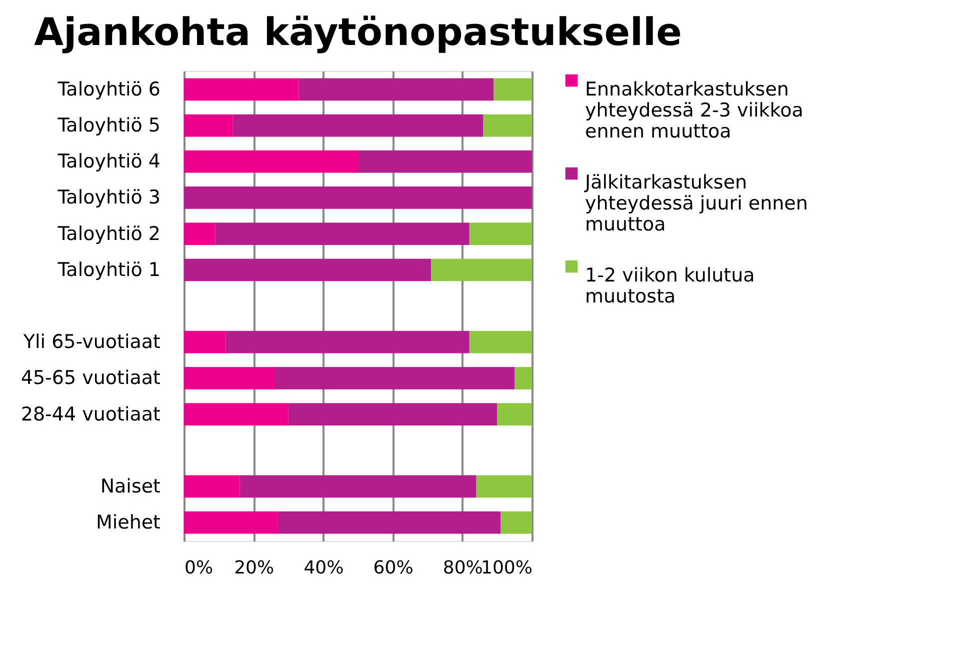 This screenshot has width=955, height=653. Describe the element at coordinates (506, 568) in the screenshot. I see `x-tick-label: 100%` at that location.